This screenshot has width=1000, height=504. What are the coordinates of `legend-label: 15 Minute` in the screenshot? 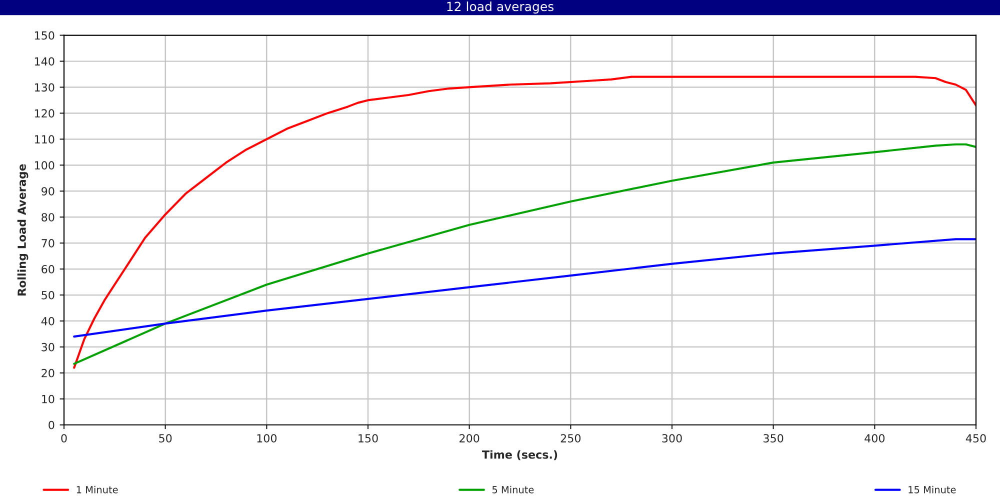 It's located at (932, 490).